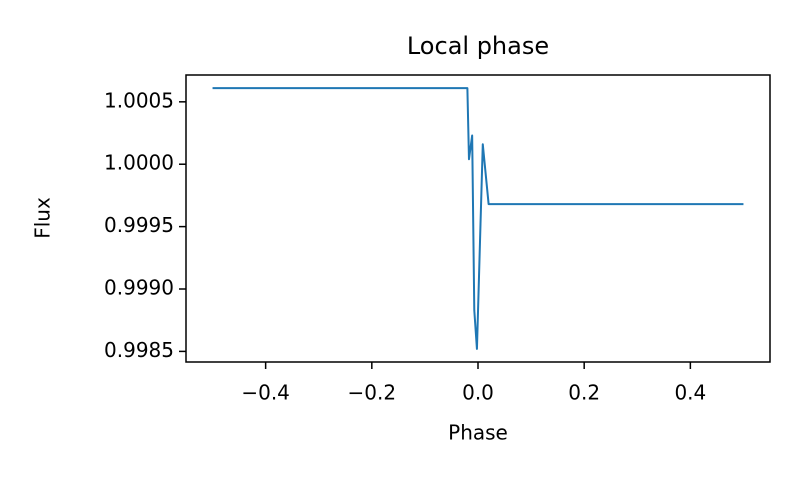 This screenshot has width=800, height=480. I want to click on chart-title: Local phase, so click(478, 46).